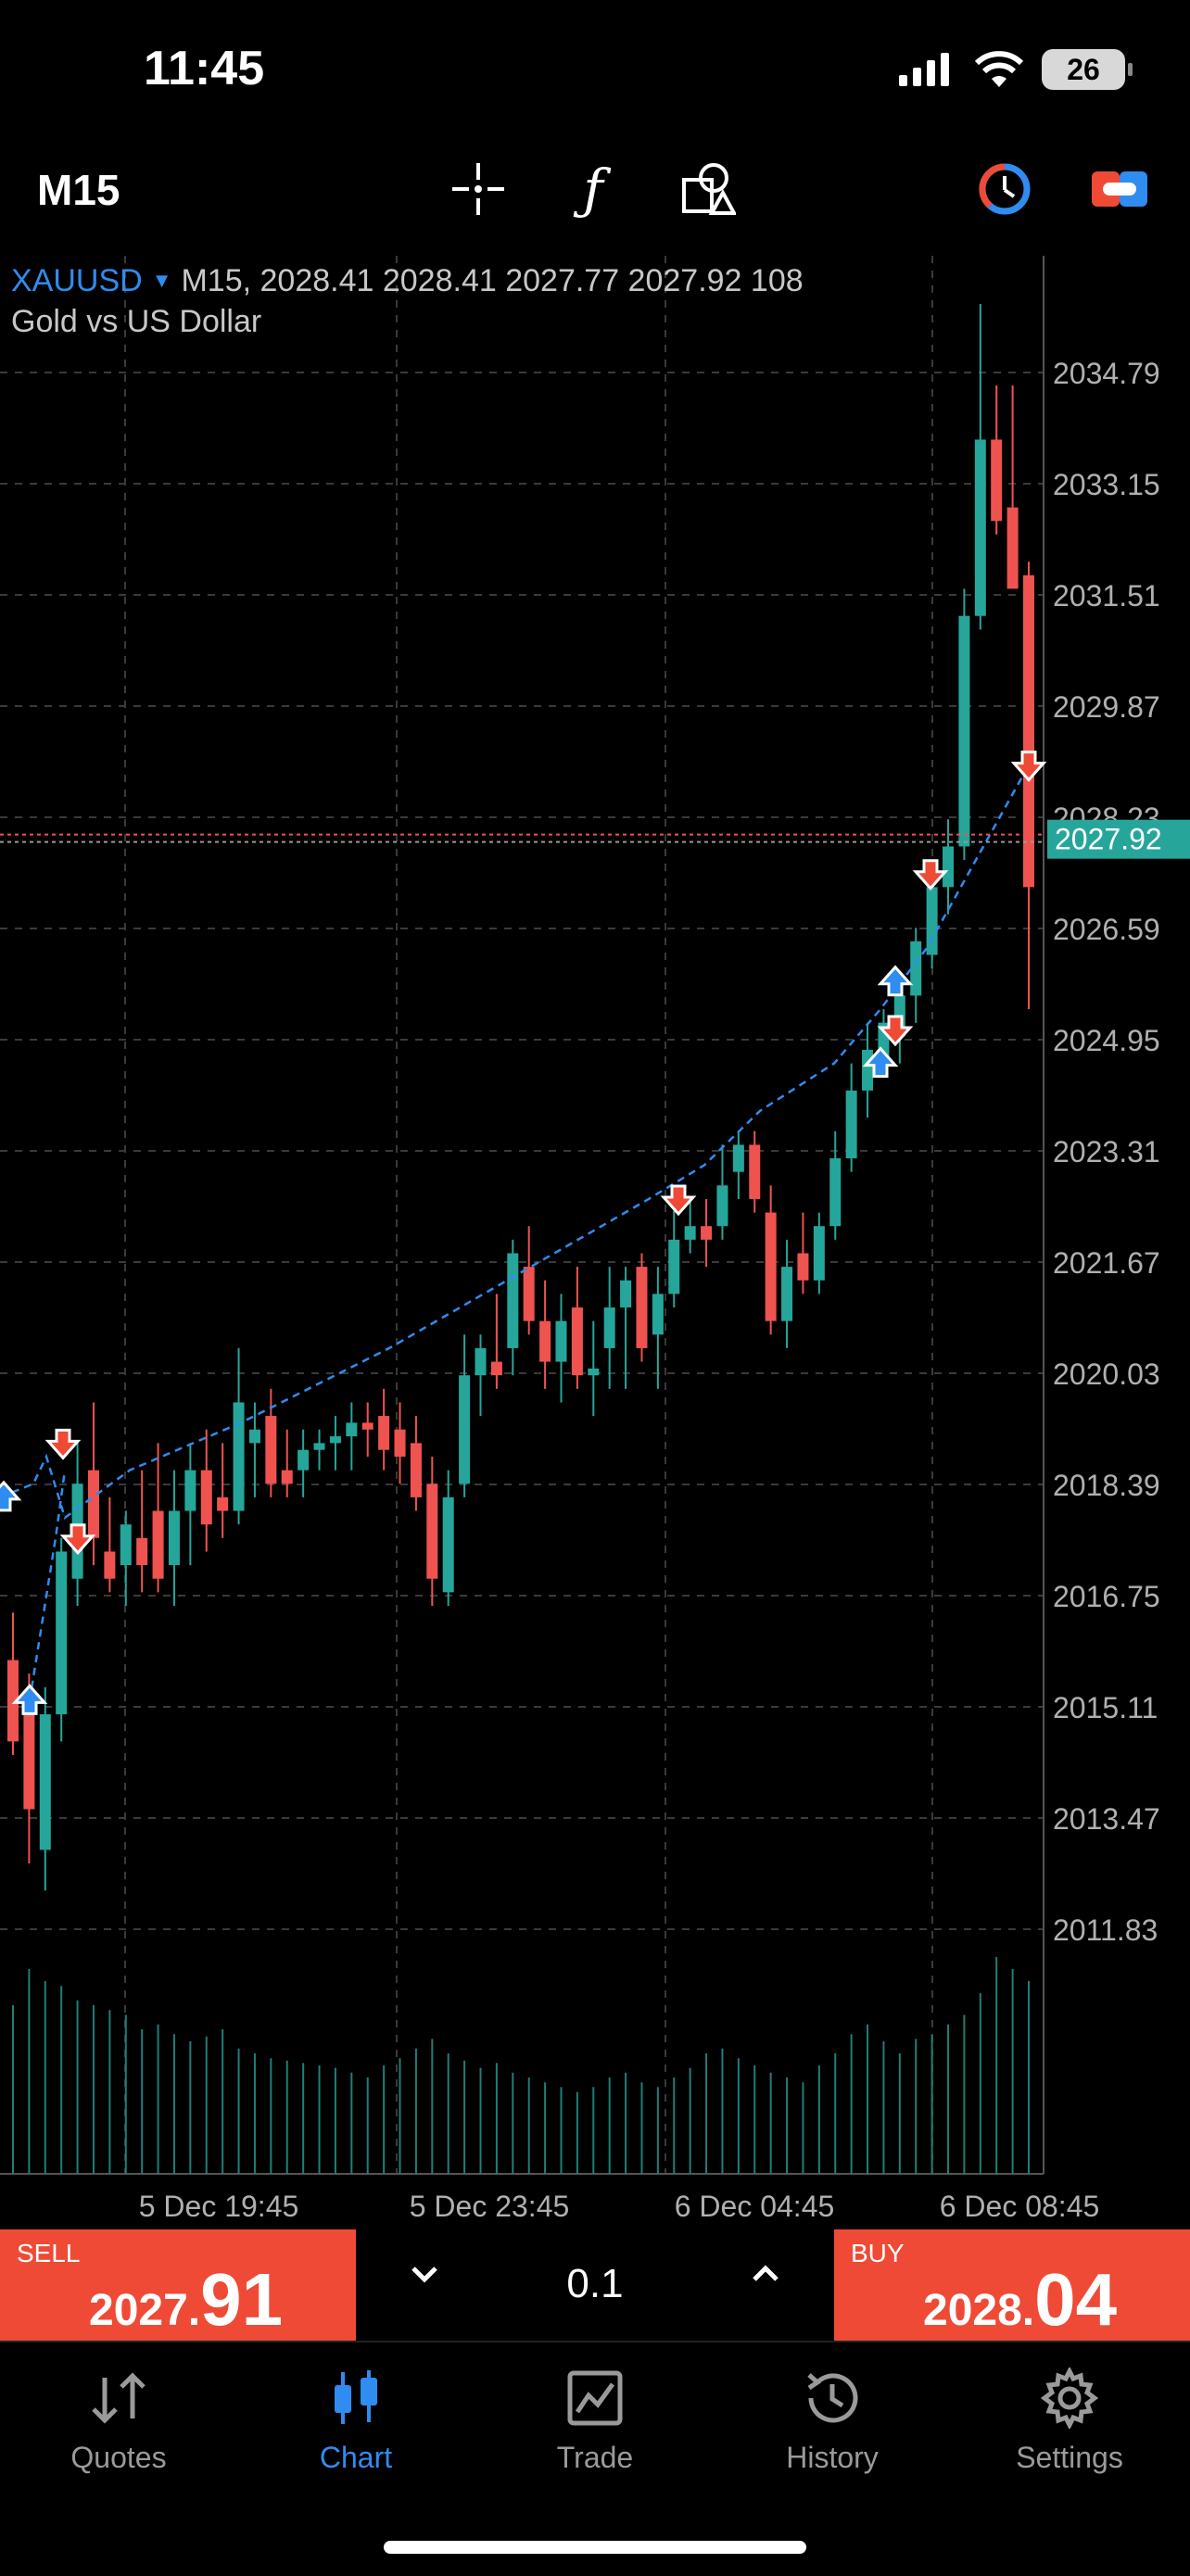 The height and width of the screenshot is (2576, 1190). What do you see at coordinates (1106, 1485) in the screenshot?
I see `price-axis-label: 2018.39` at bounding box center [1106, 1485].